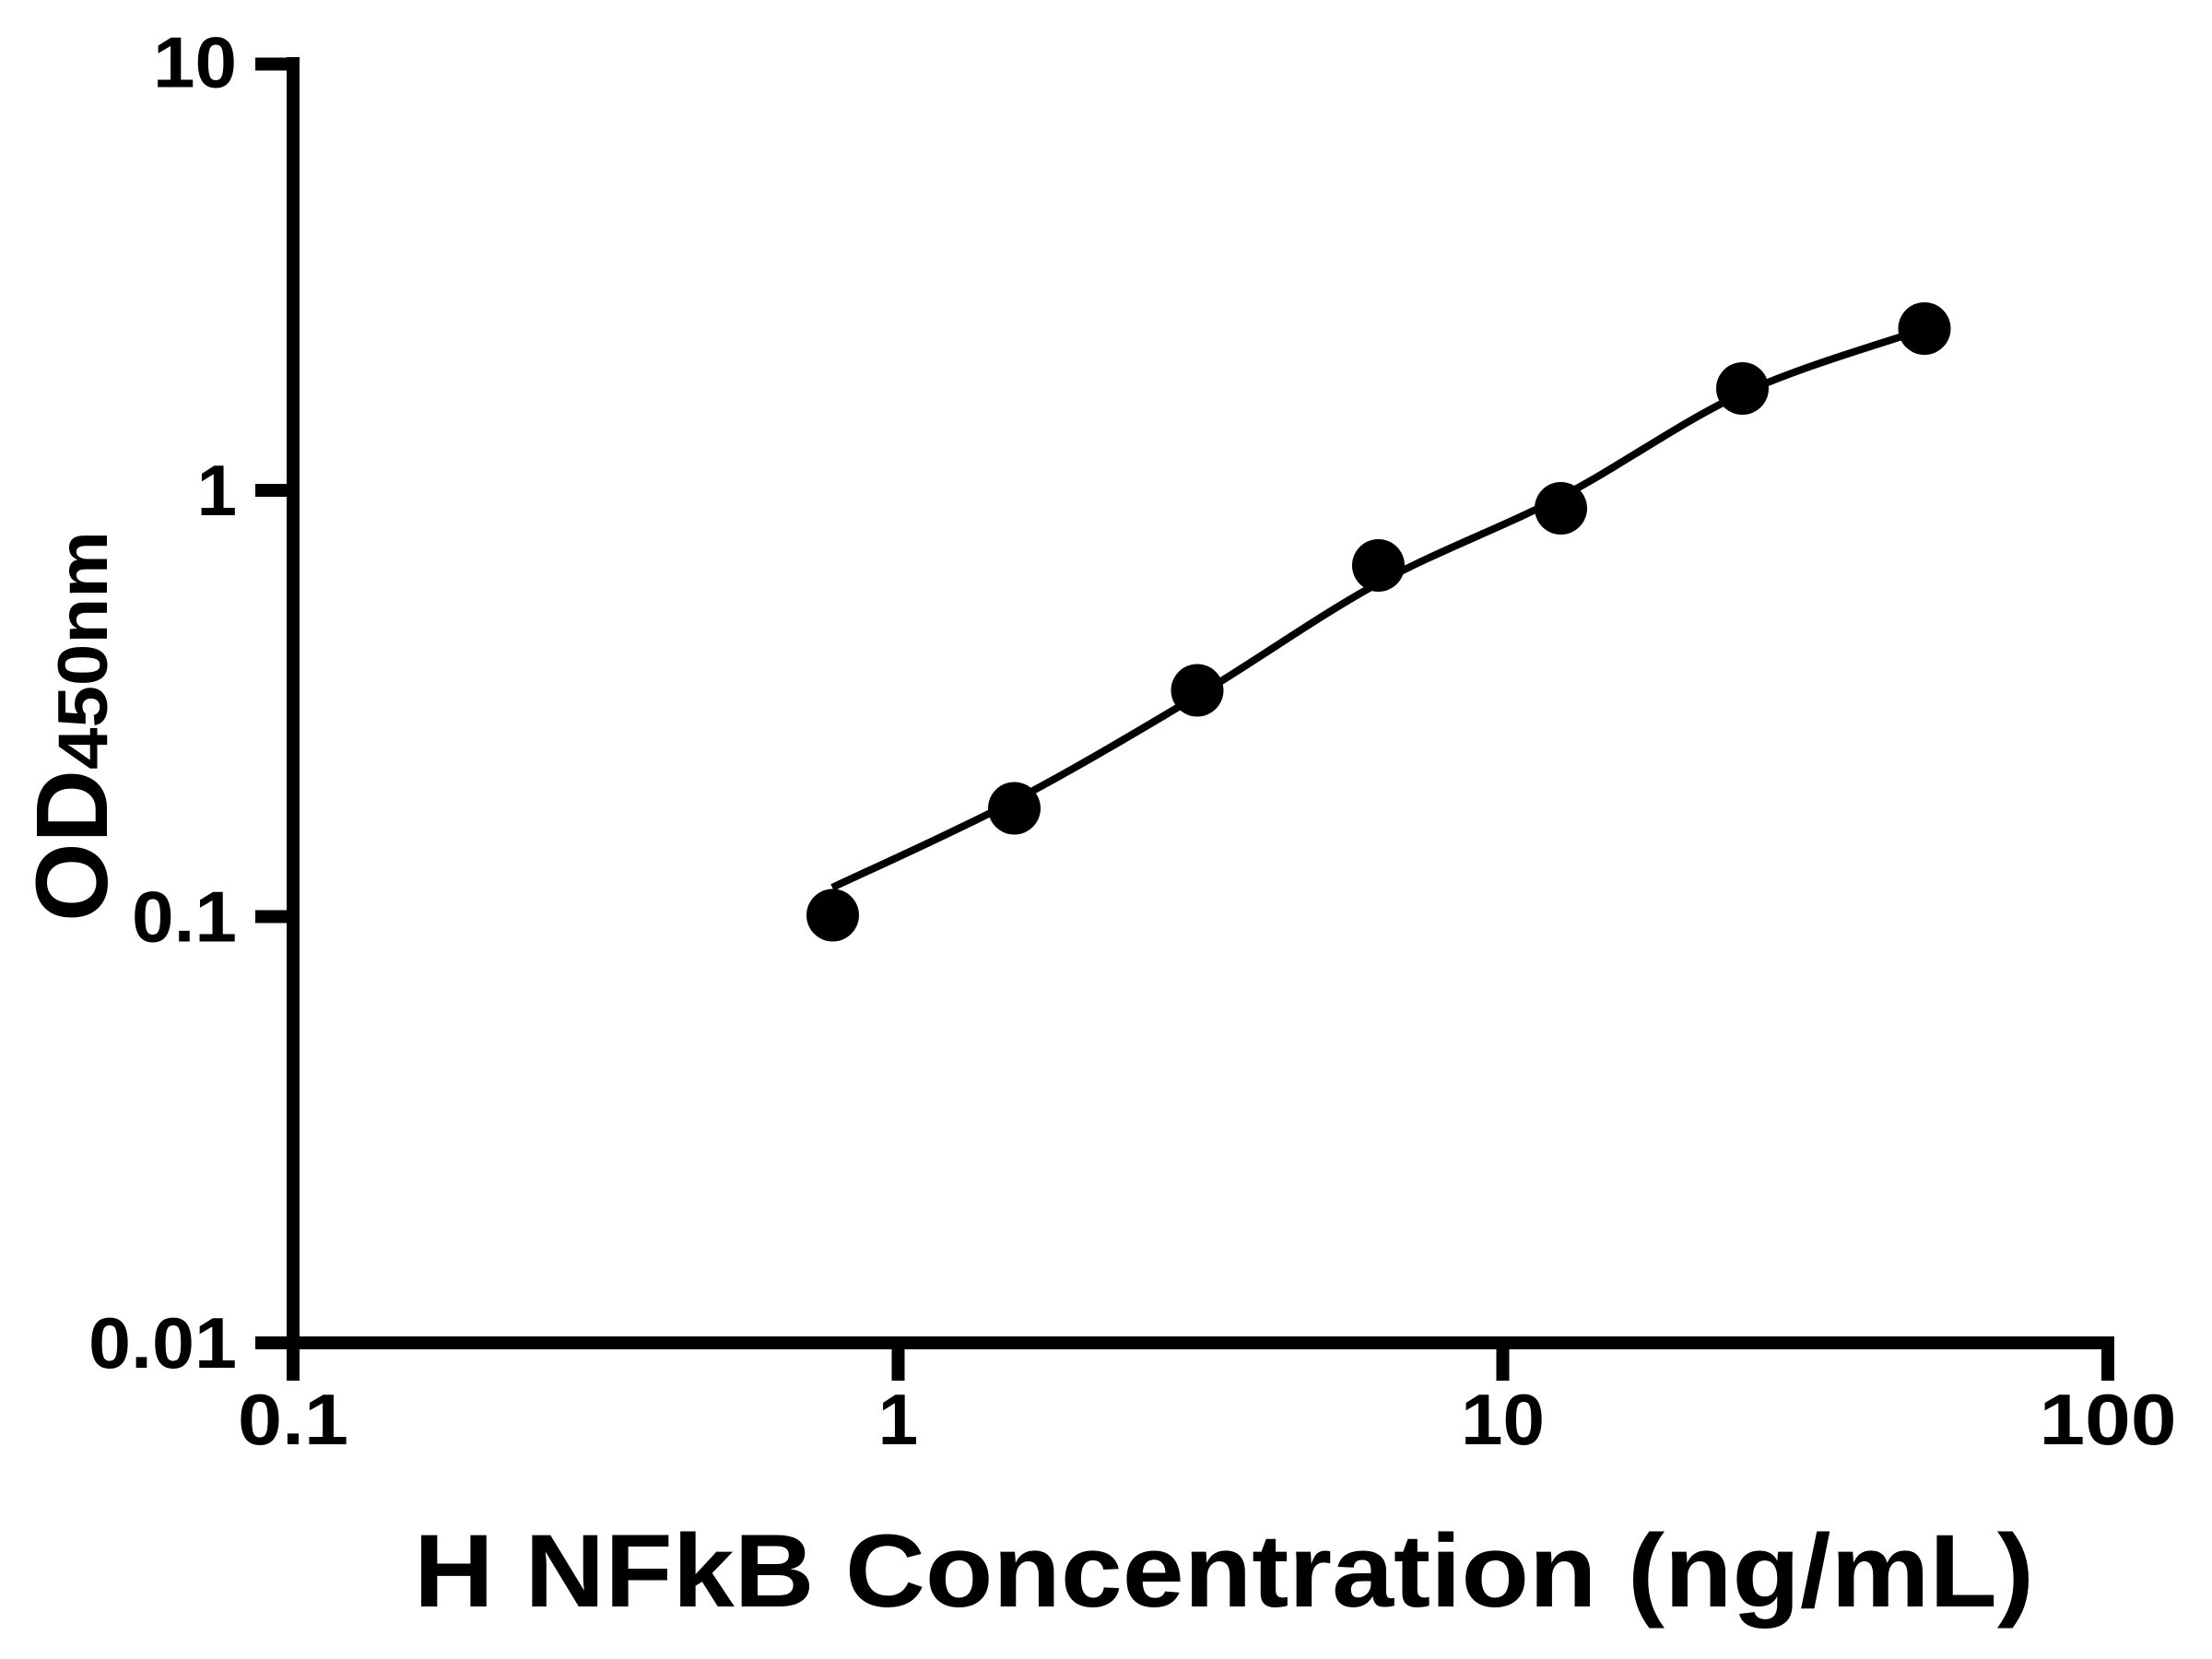  Describe the element at coordinates (162, 1342) in the screenshot. I see `svg-text: 0.01` at that location.